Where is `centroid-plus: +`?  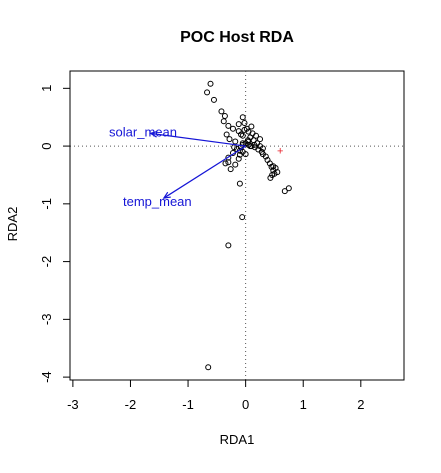 centroid-plus: + is located at coordinates (280, 152).